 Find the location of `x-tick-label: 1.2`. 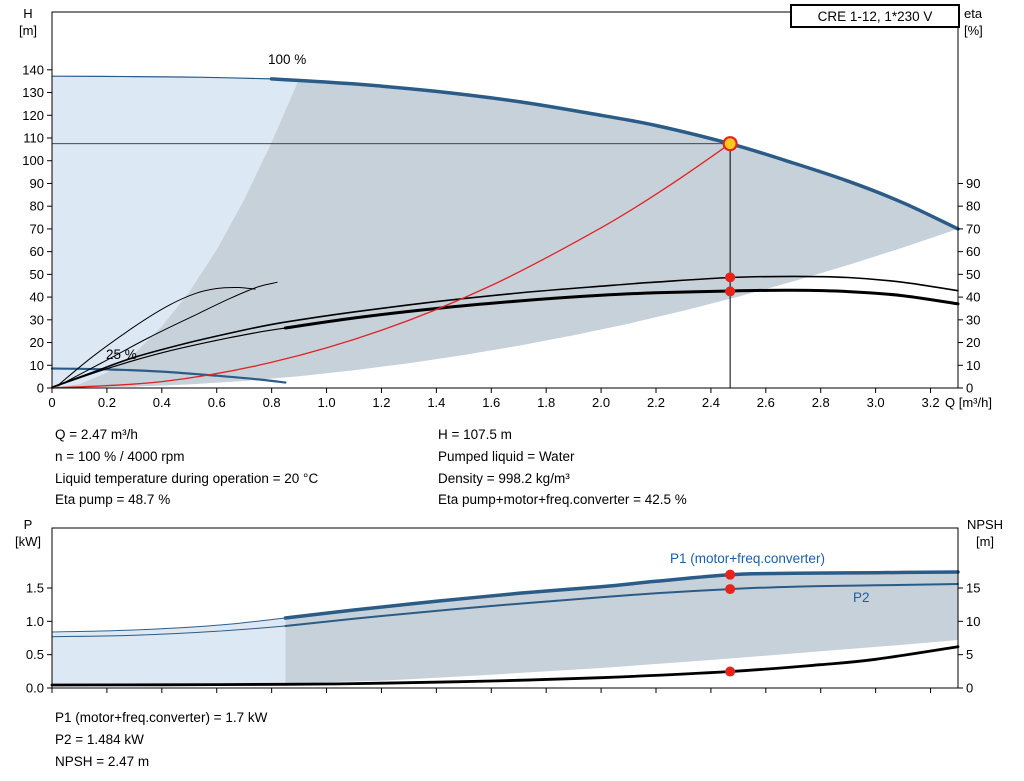

x-tick-label: 1.2 is located at coordinates (381, 402).